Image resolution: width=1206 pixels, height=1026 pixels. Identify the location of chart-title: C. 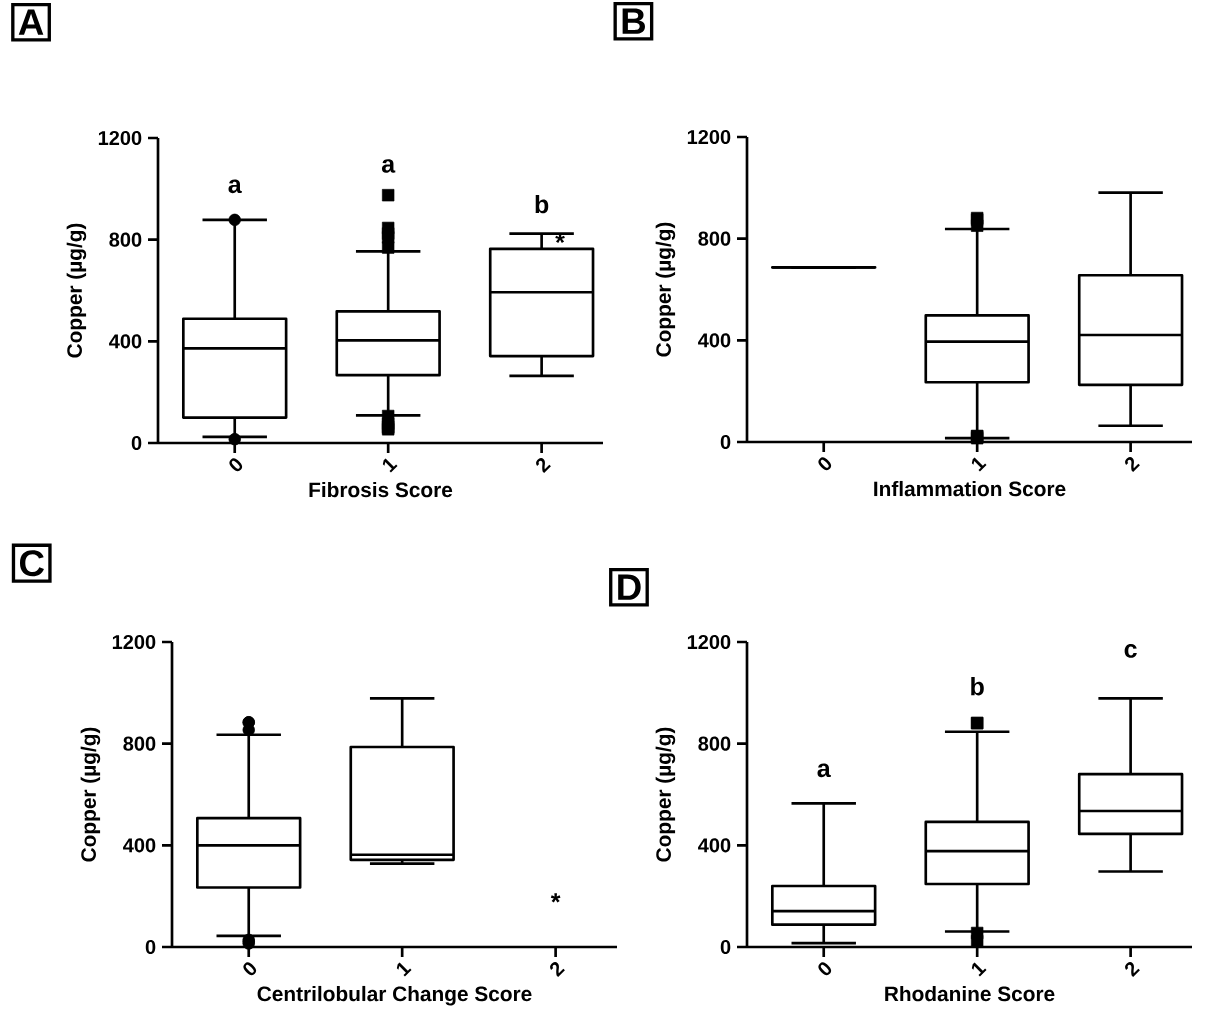
(31, 563).